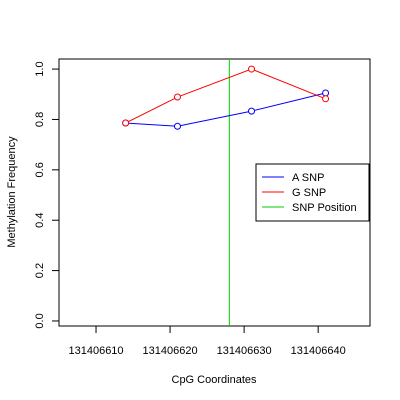 The image size is (400, 400). I want to click on y-tick-label: 1.0, so click(40, 68).